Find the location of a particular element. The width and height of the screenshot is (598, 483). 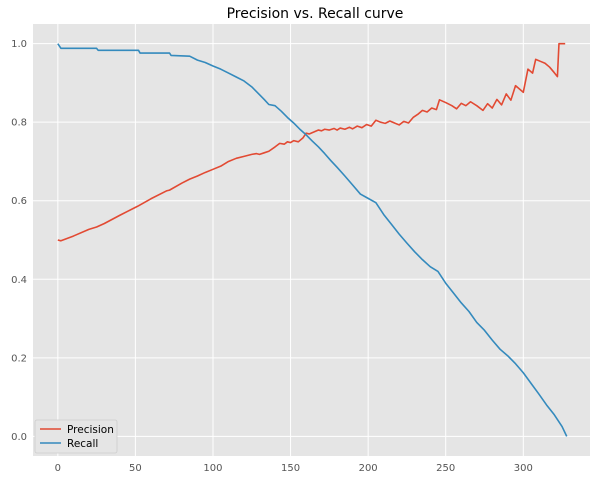

legend: Precision Recall is located at coordinates (76, 436).